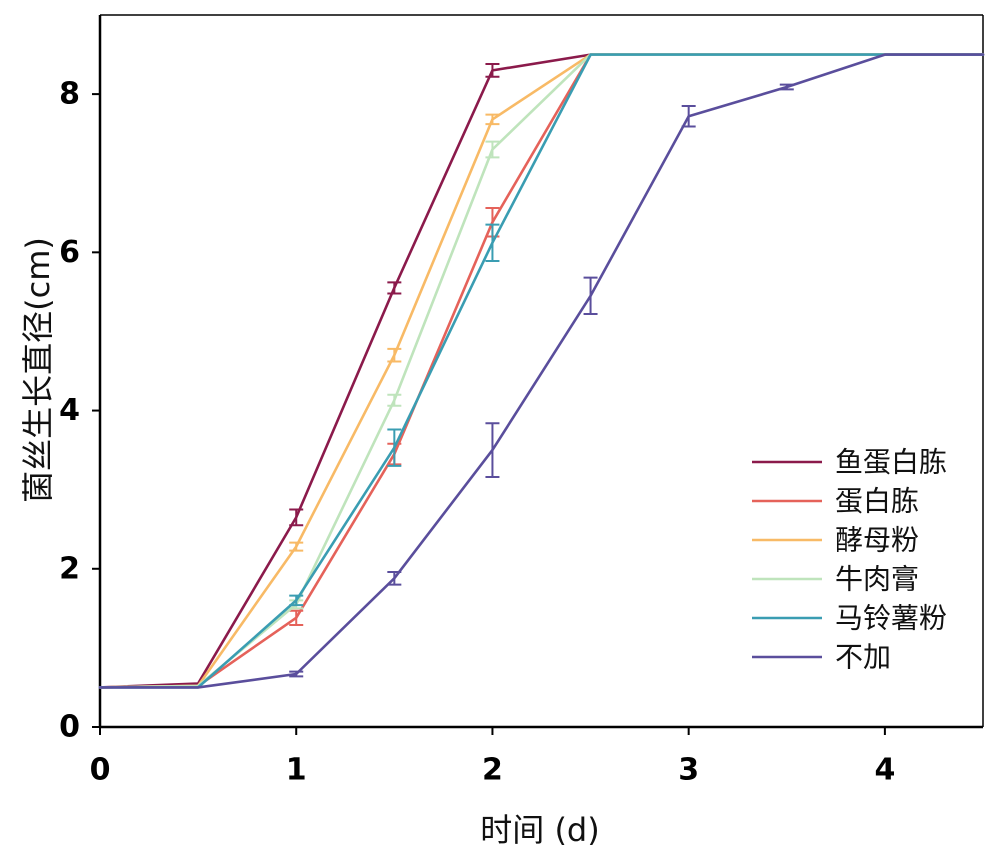 Image resolution: width=1000 pixels, height=862 pixels. What do you see at coordinates (492, 770) in the screenshot?
I see `x-tick-label: 2` at bounding box center [492, 770].